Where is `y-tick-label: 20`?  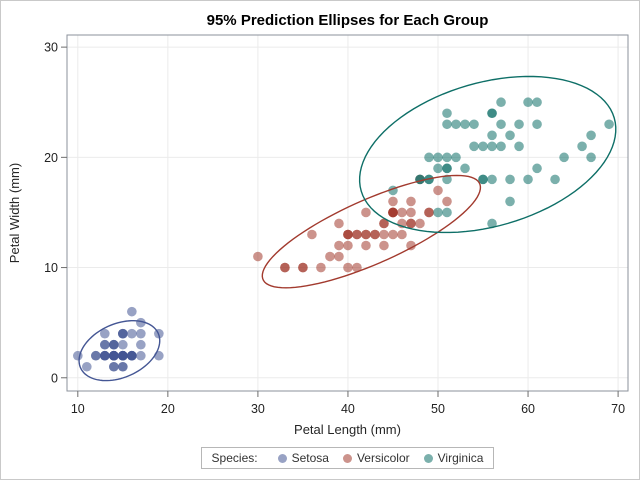 y-tick-label: 20 is located at coordinates (51, 158).